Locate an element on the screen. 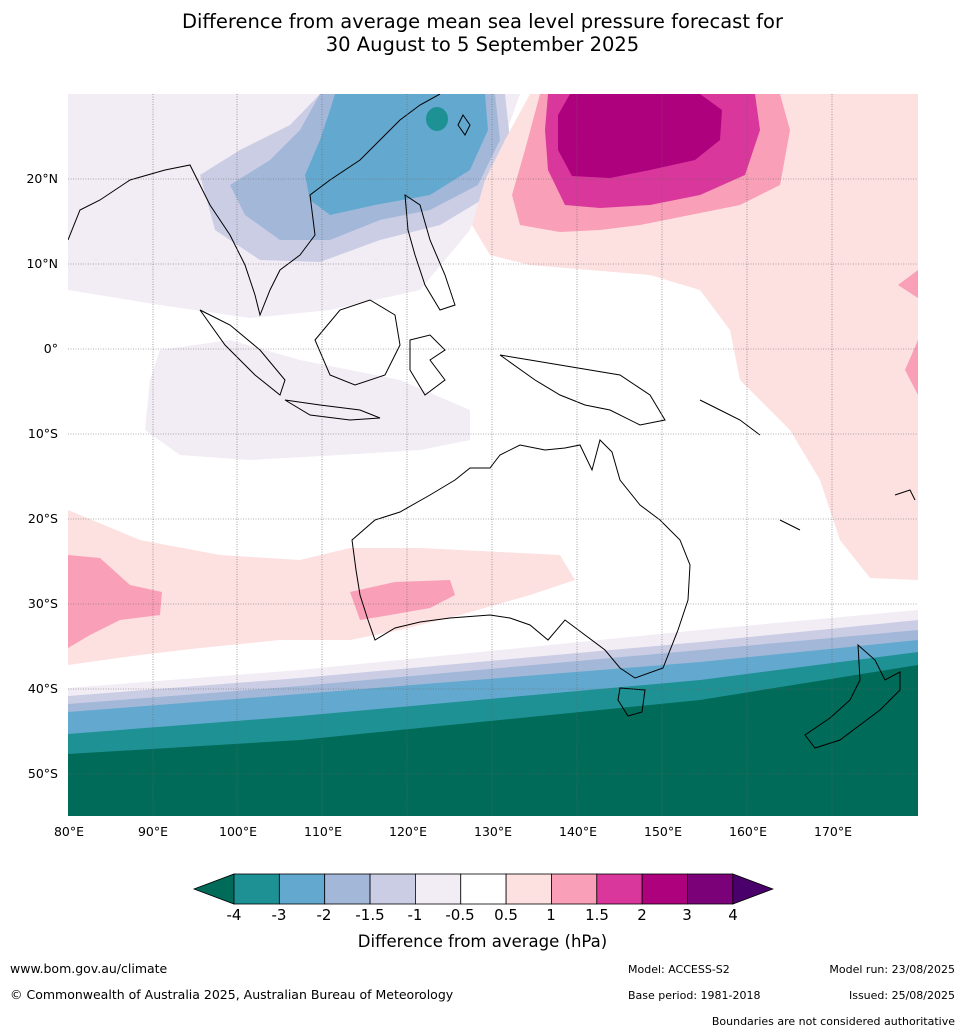  lon-label-100e: 100°E is located at coordinates (238, 831).